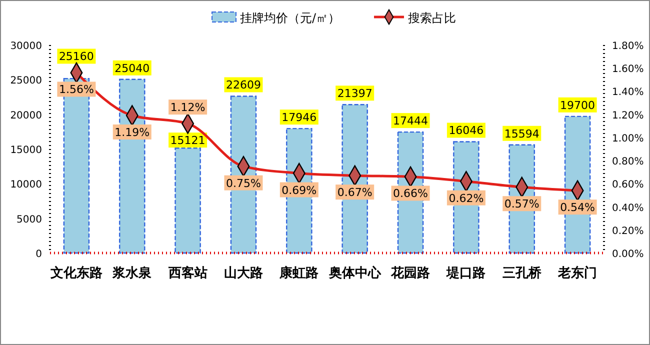  I want to click on legend-label: 搜索占比, so click(432, 18).